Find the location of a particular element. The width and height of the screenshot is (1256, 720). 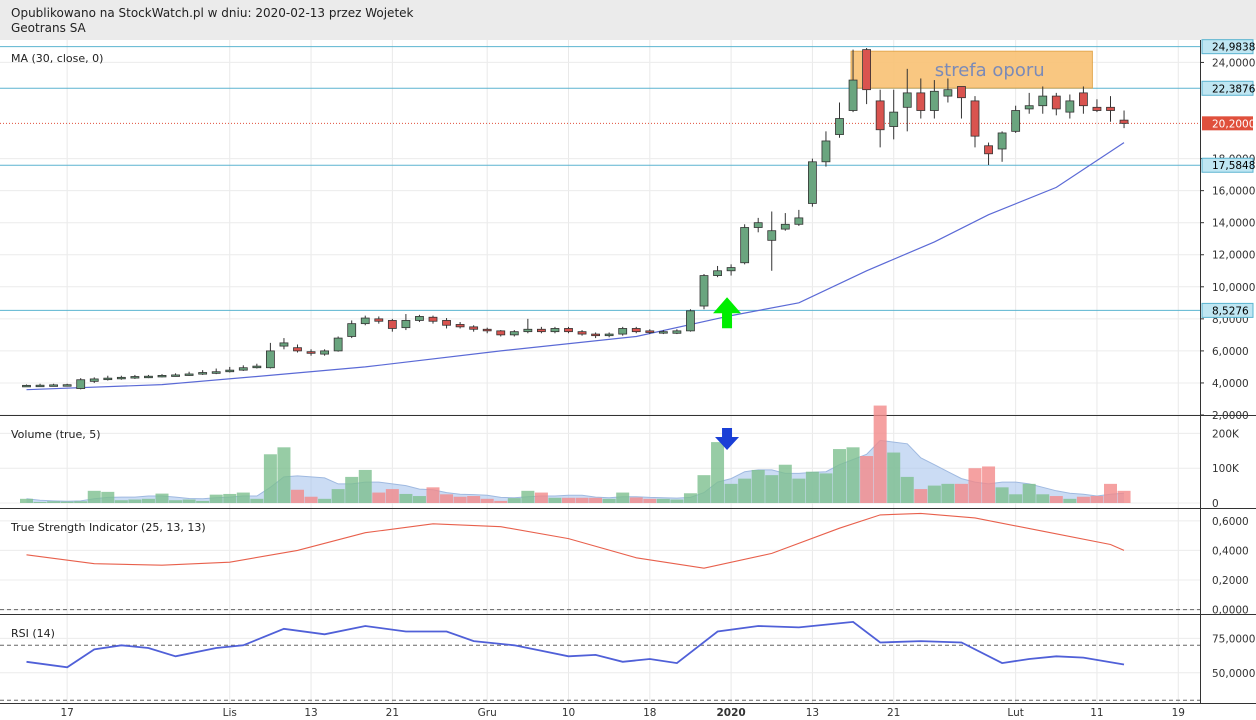

level-label-box is located at coordinates (1227, 310).